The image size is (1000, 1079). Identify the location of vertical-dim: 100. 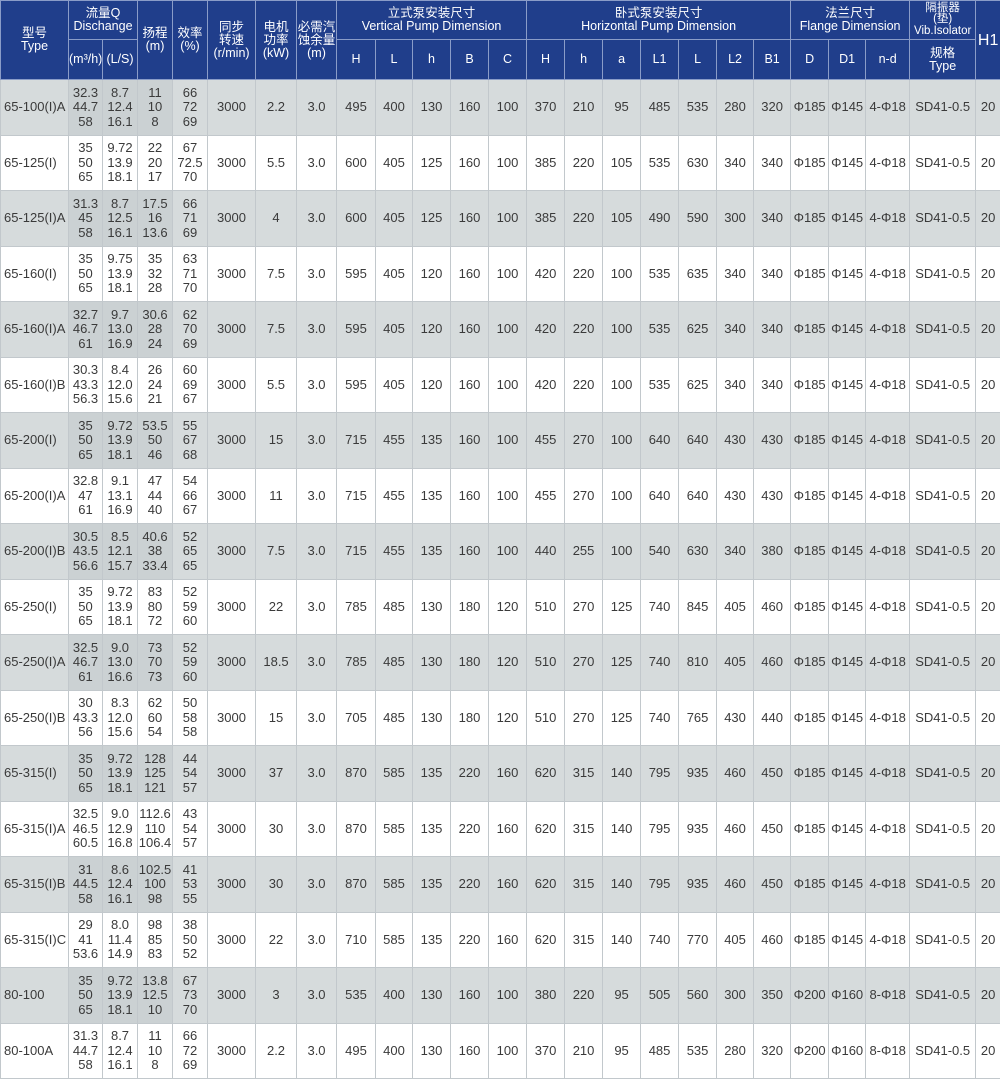
(508, 274).